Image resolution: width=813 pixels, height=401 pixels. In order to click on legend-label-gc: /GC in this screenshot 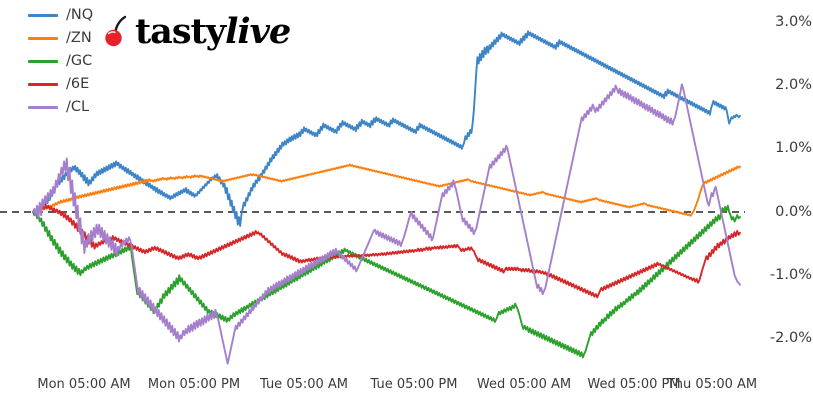, I will do `click(79, 61)`.